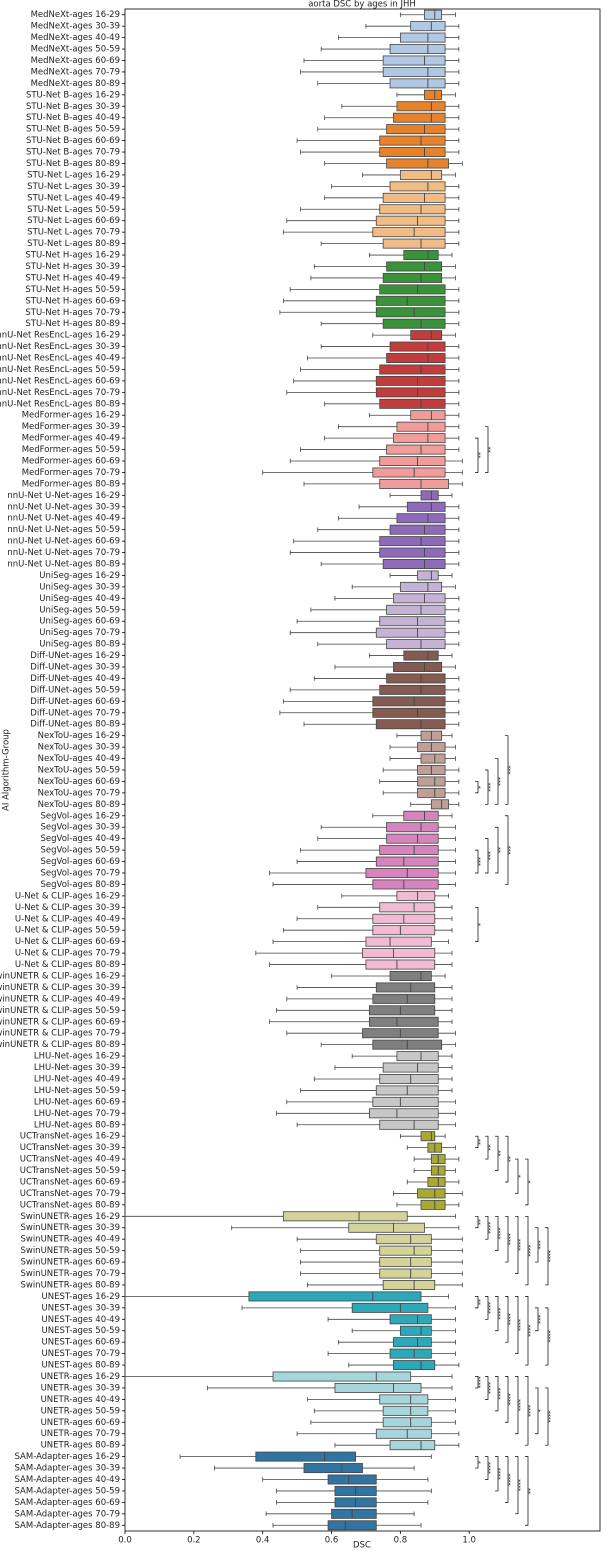 Image resolution: width=609 pixels, height=1554 pixels. Describe the element at coordinates (81, 1354) in the screenshot. I see `y-tick-label: UNEST-ages 70-79` at that location.